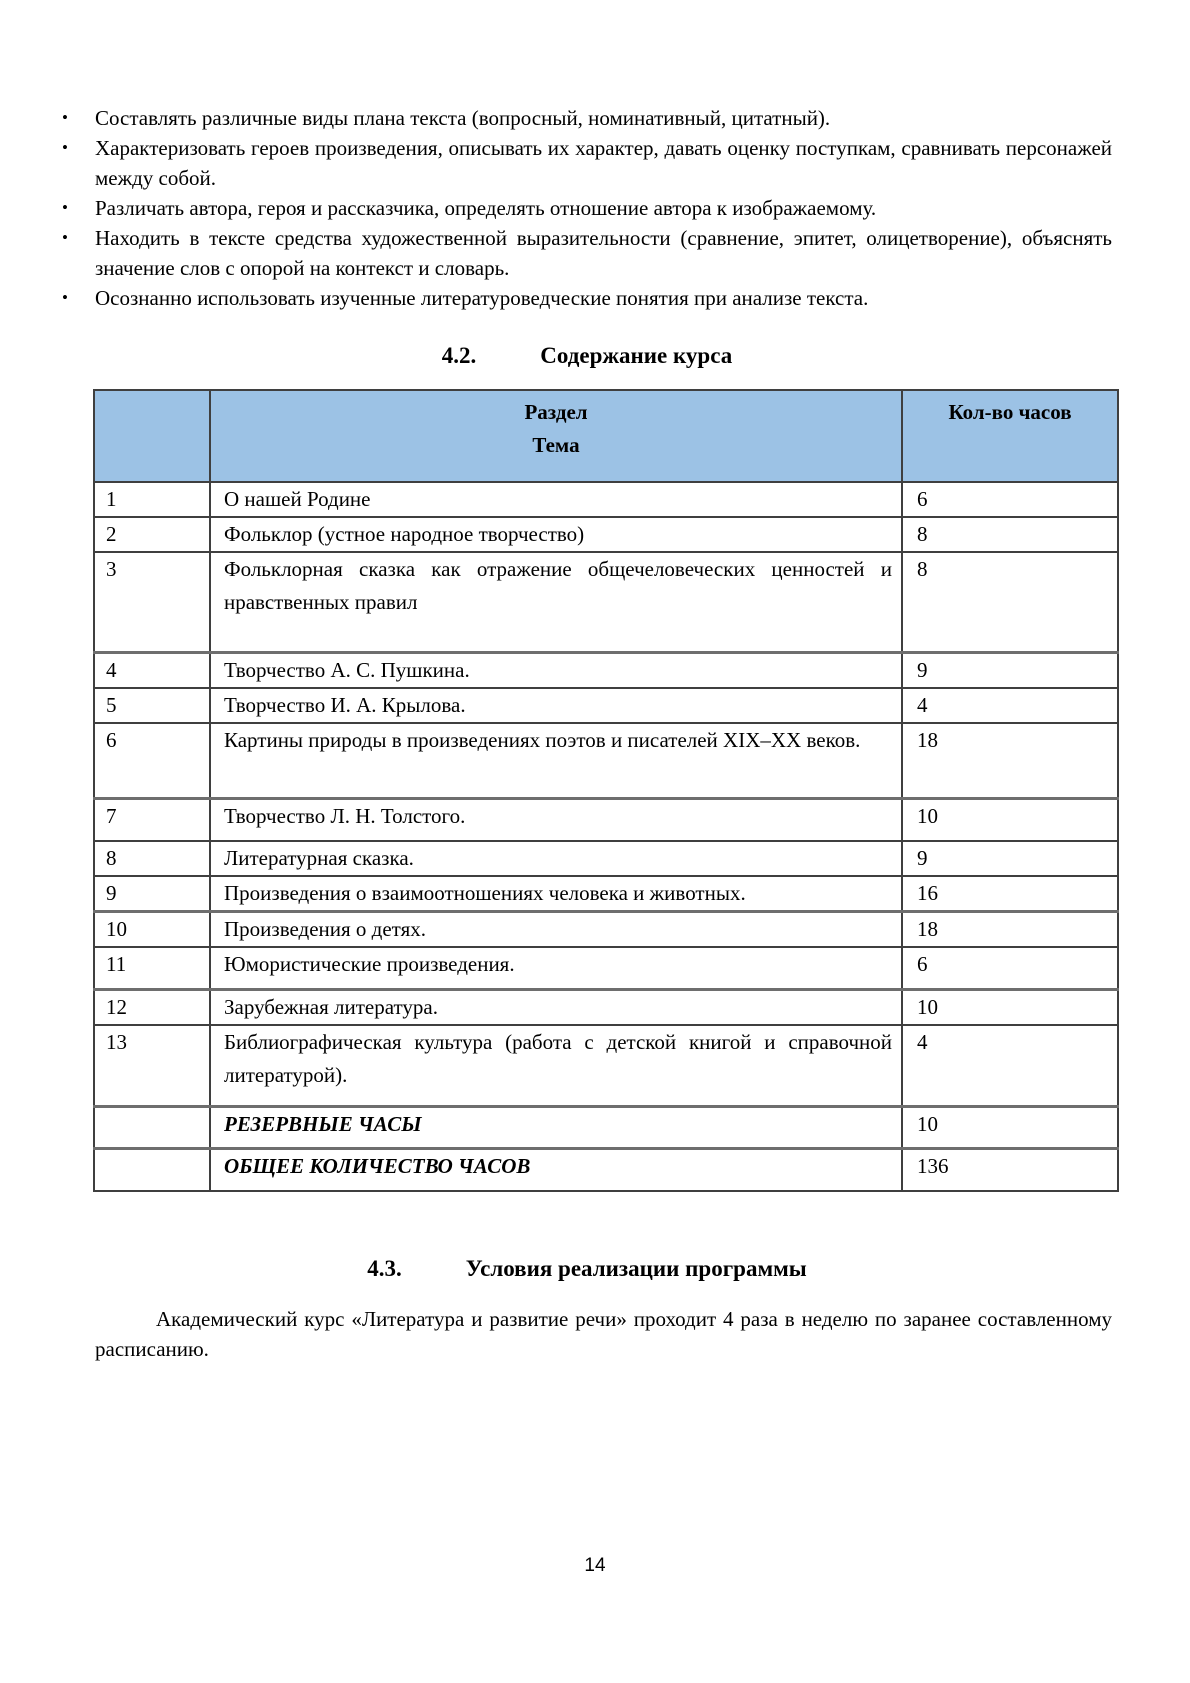 The width and height of the screenshot is (1190, 1683). Describe the element at coordinates (152, 602) in the screenshot. I see `row-number-cell: 3` at that location.